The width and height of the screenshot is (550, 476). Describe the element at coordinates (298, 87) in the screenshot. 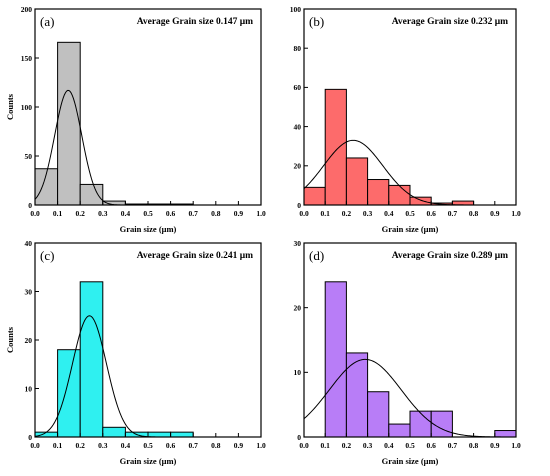

I see `y-tick-label: 60` at that location.